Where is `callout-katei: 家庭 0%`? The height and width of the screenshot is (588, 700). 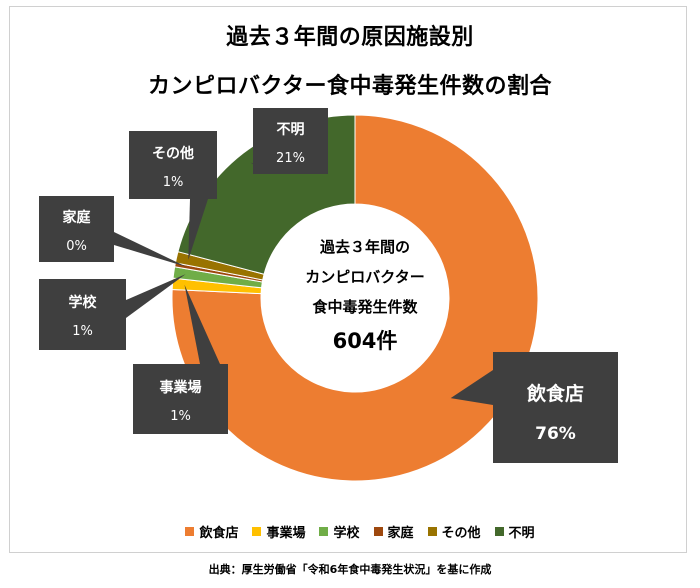
callout-katei: 家庭 0% is located at coordinates (76, 229).